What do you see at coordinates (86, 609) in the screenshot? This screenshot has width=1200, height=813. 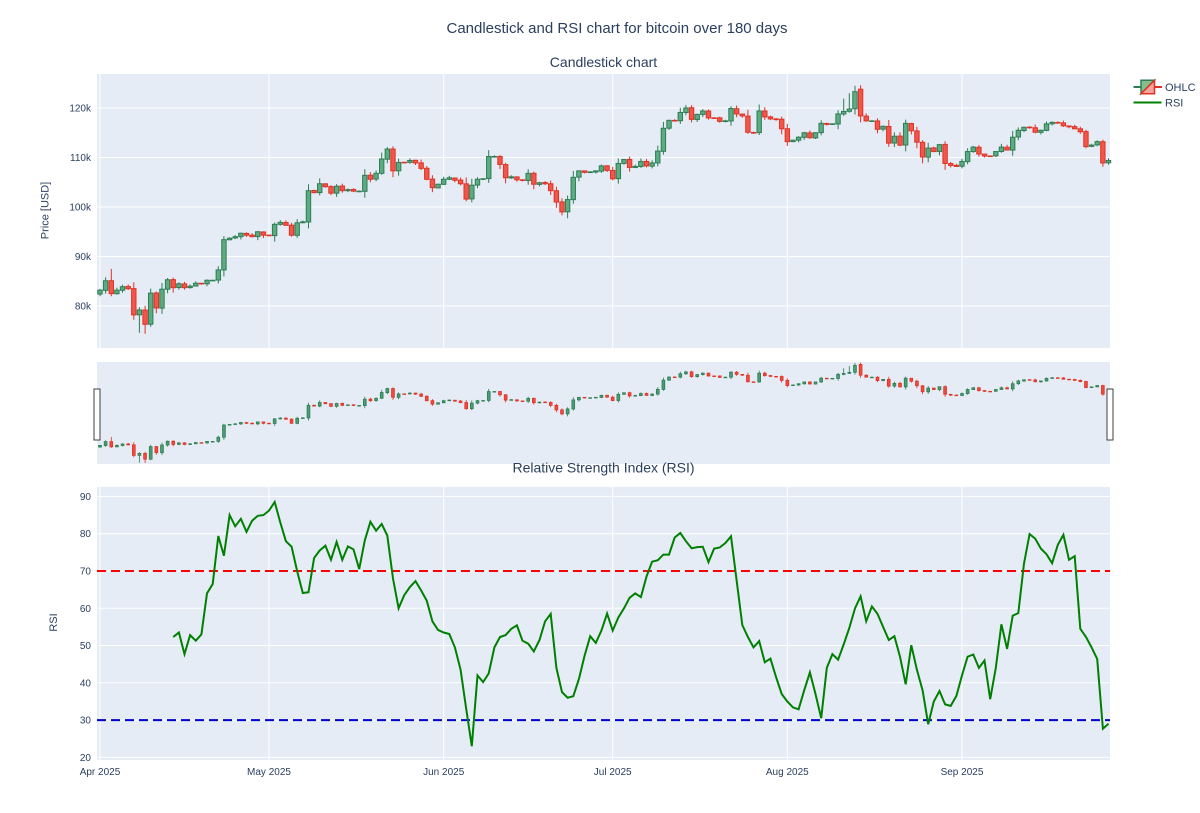 I see `svg-text: 60` at bounding box center [86, 609].